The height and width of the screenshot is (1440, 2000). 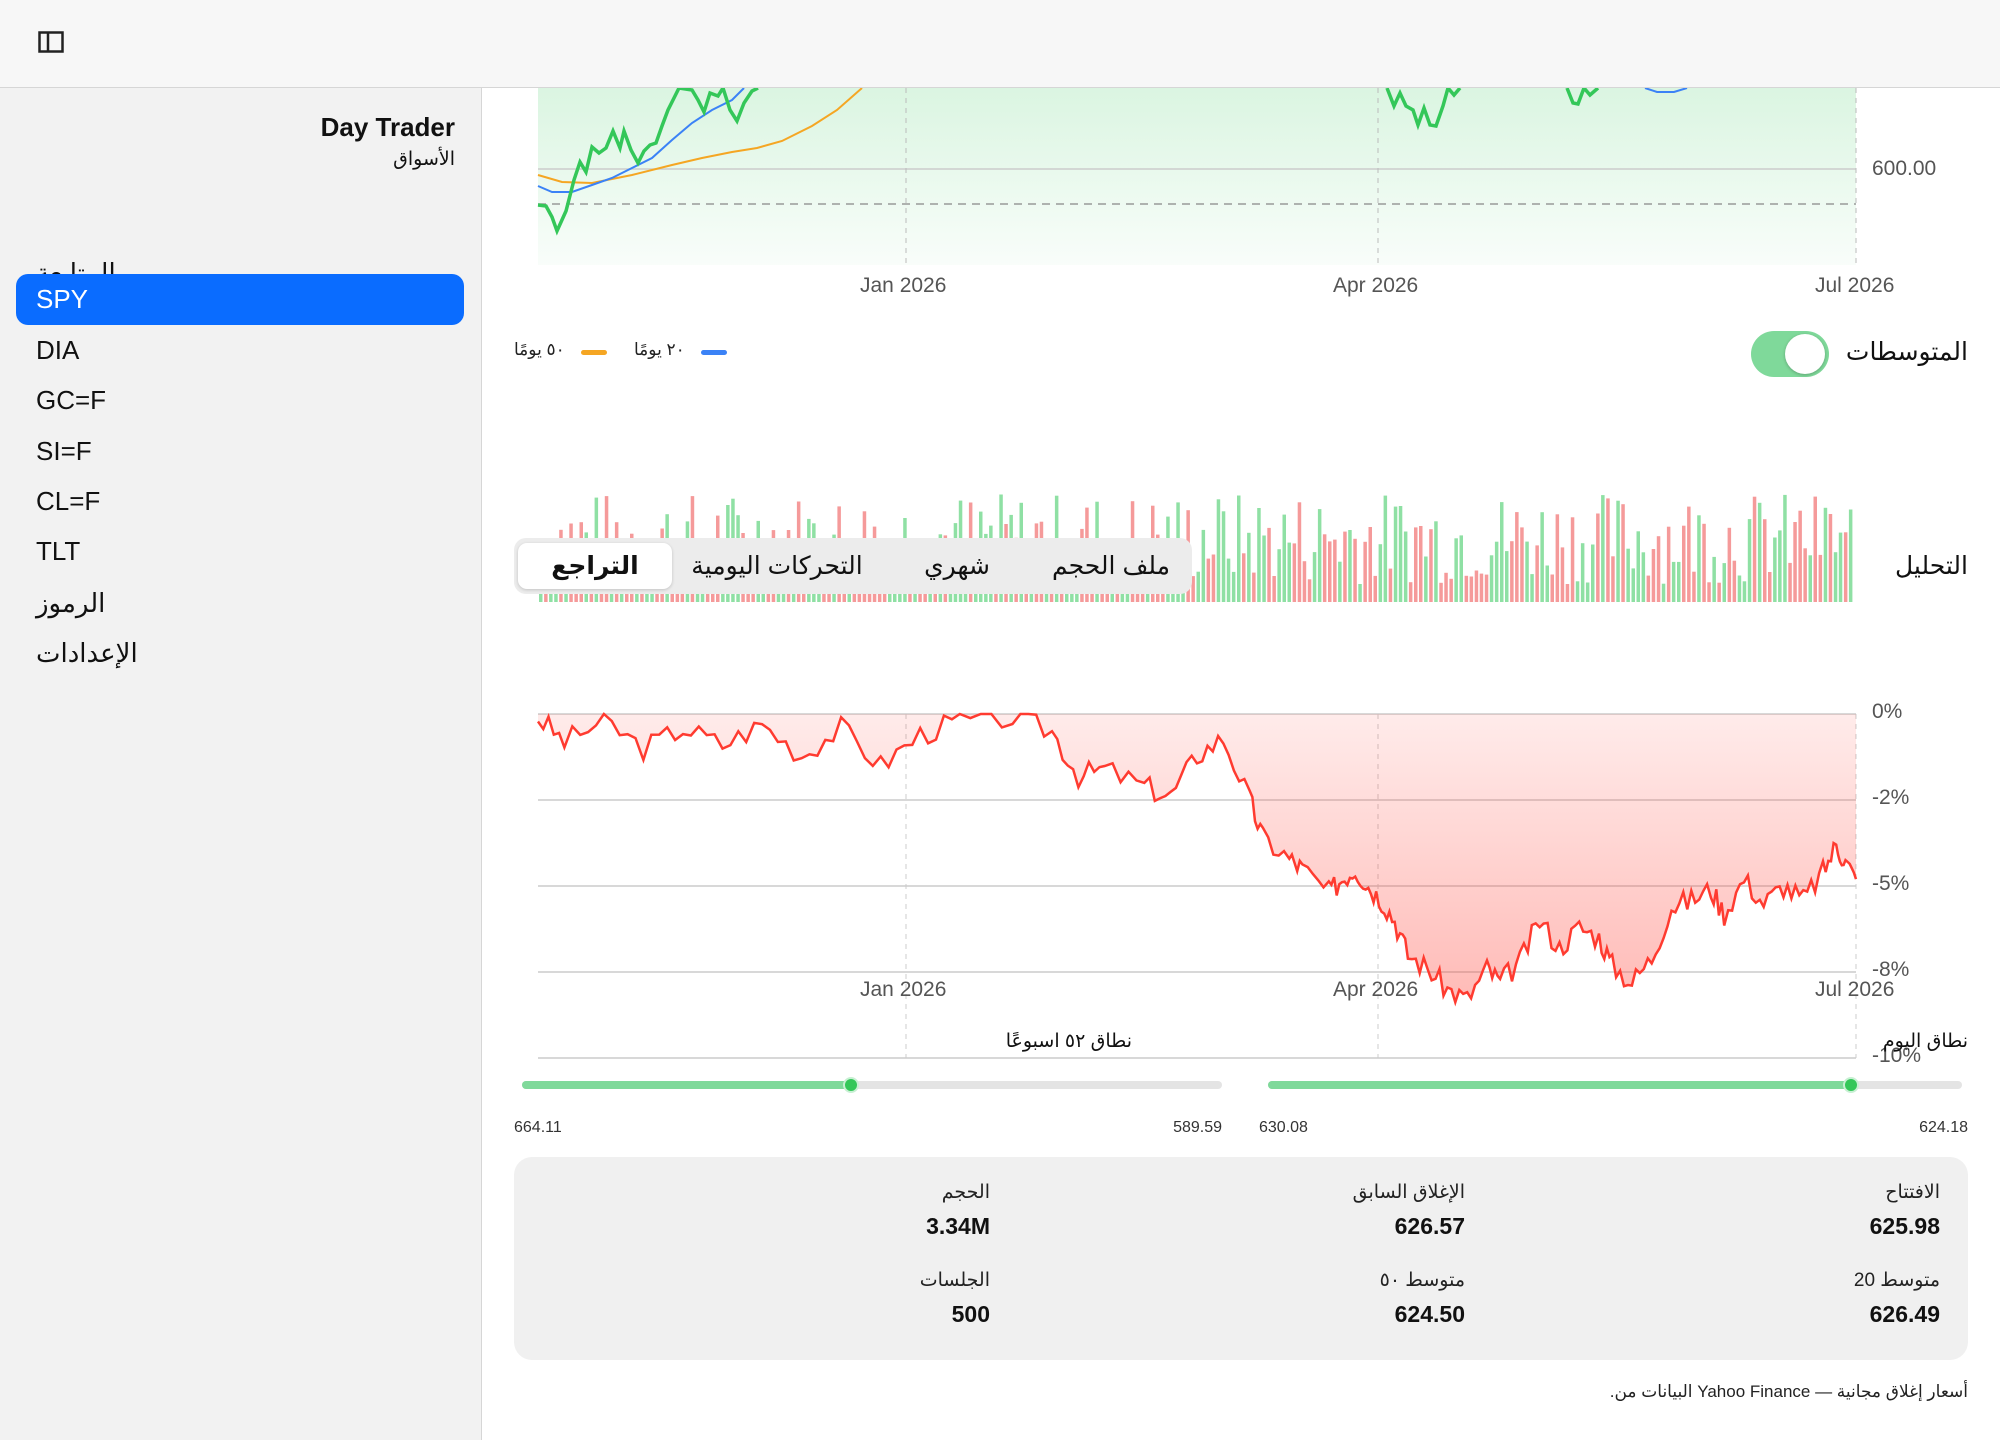 What do you see at coordinates (1943, 1127) in the screenshot?
I see `day-low: 624.18` at bounding box center [1943, 1127].